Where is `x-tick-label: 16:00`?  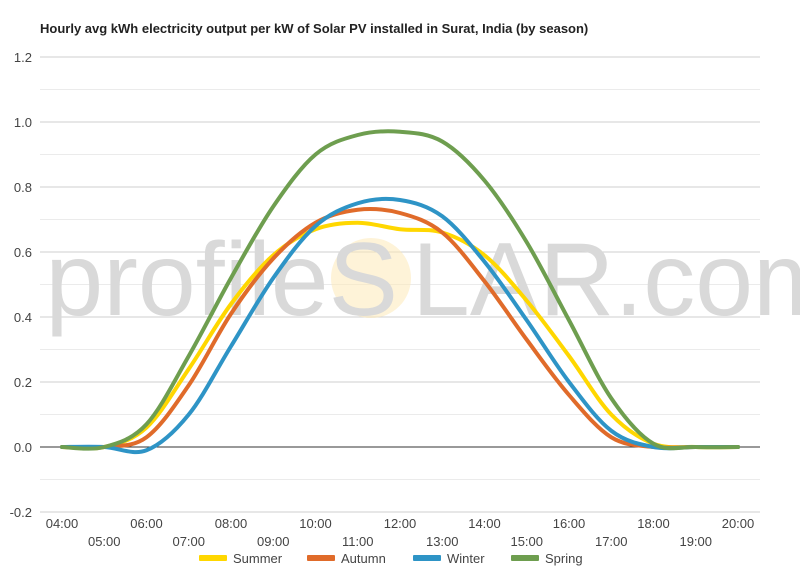 x-tick-label: 16:00 is located at coordinates (569, 523).